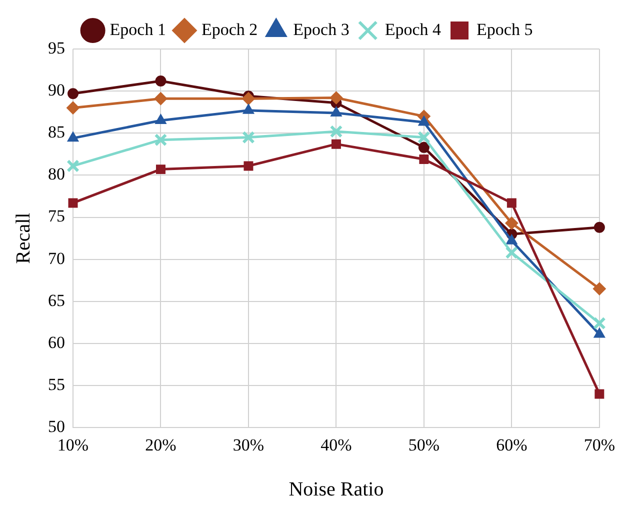 This screenshot has width=631, height=514. What do you see at coordinates (248, 444) in the screenshot?
I see `x-tick-label: 30%` at bounding box center [248, 444].